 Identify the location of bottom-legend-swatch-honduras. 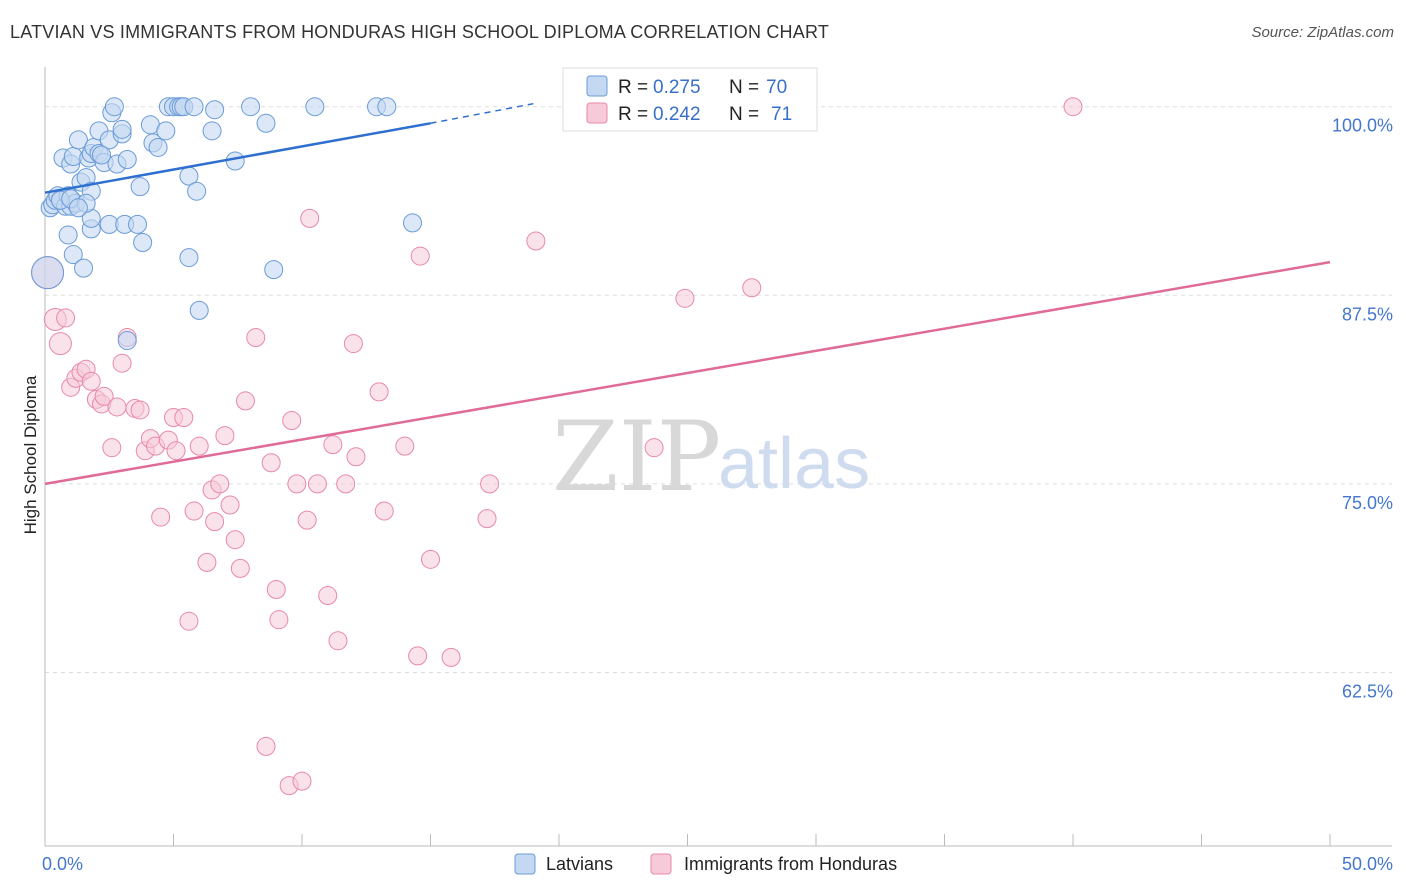
(661, 864).